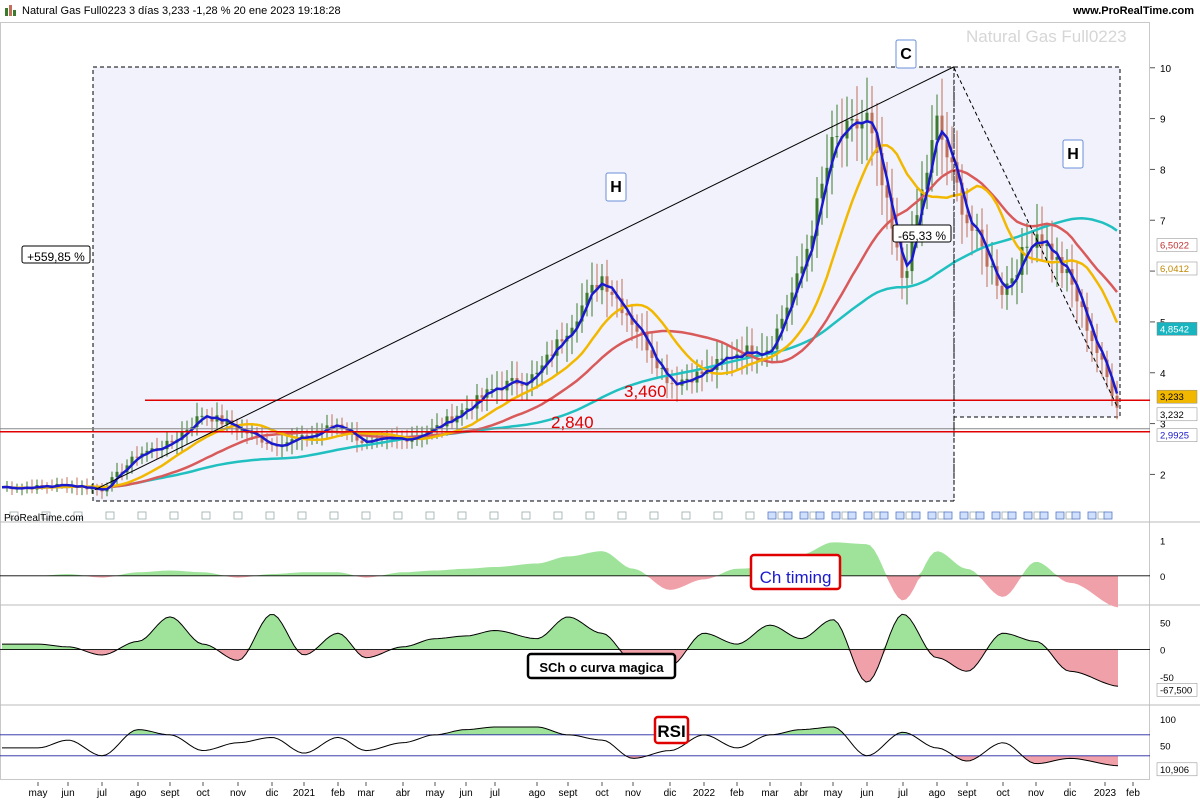 This screenshot has height=800, width=1200. Describe the element at coordinates (737, 793) in the screenshot. I see `x-tick-label: feb` at that location.